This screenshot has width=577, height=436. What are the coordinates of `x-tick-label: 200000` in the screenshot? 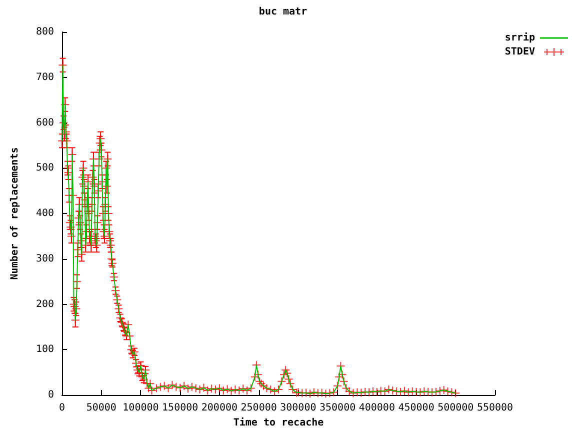 It's located at (219, 408).